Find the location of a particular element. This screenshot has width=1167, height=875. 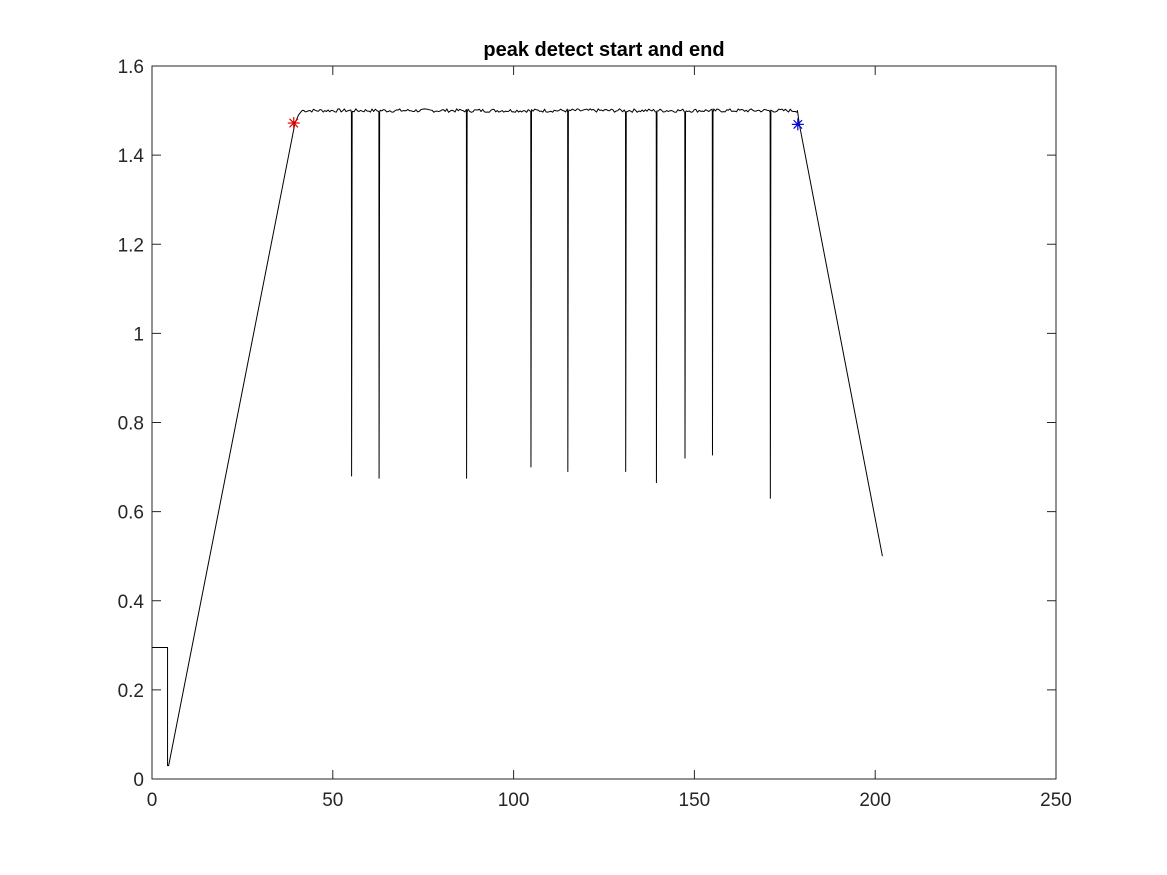

y-tick-label: 1 is located at coordinates (138, 334).